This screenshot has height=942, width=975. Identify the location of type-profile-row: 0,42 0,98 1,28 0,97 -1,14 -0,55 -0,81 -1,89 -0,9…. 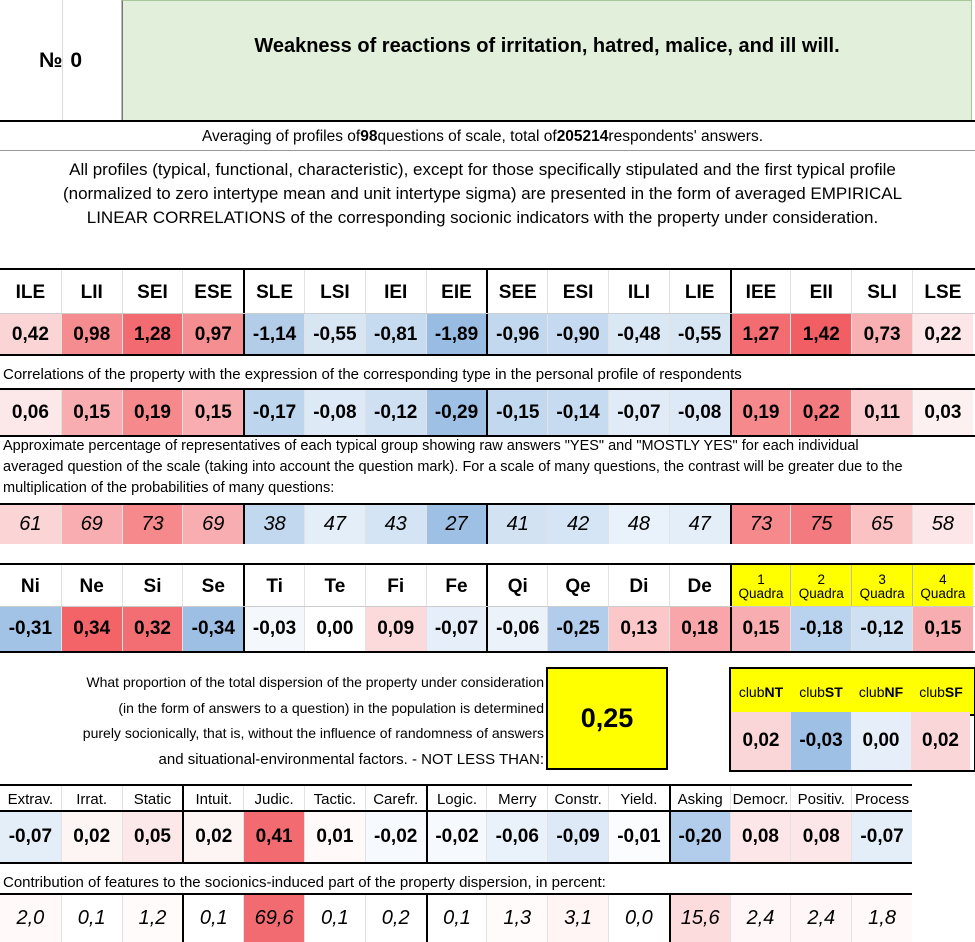
(487, 334).